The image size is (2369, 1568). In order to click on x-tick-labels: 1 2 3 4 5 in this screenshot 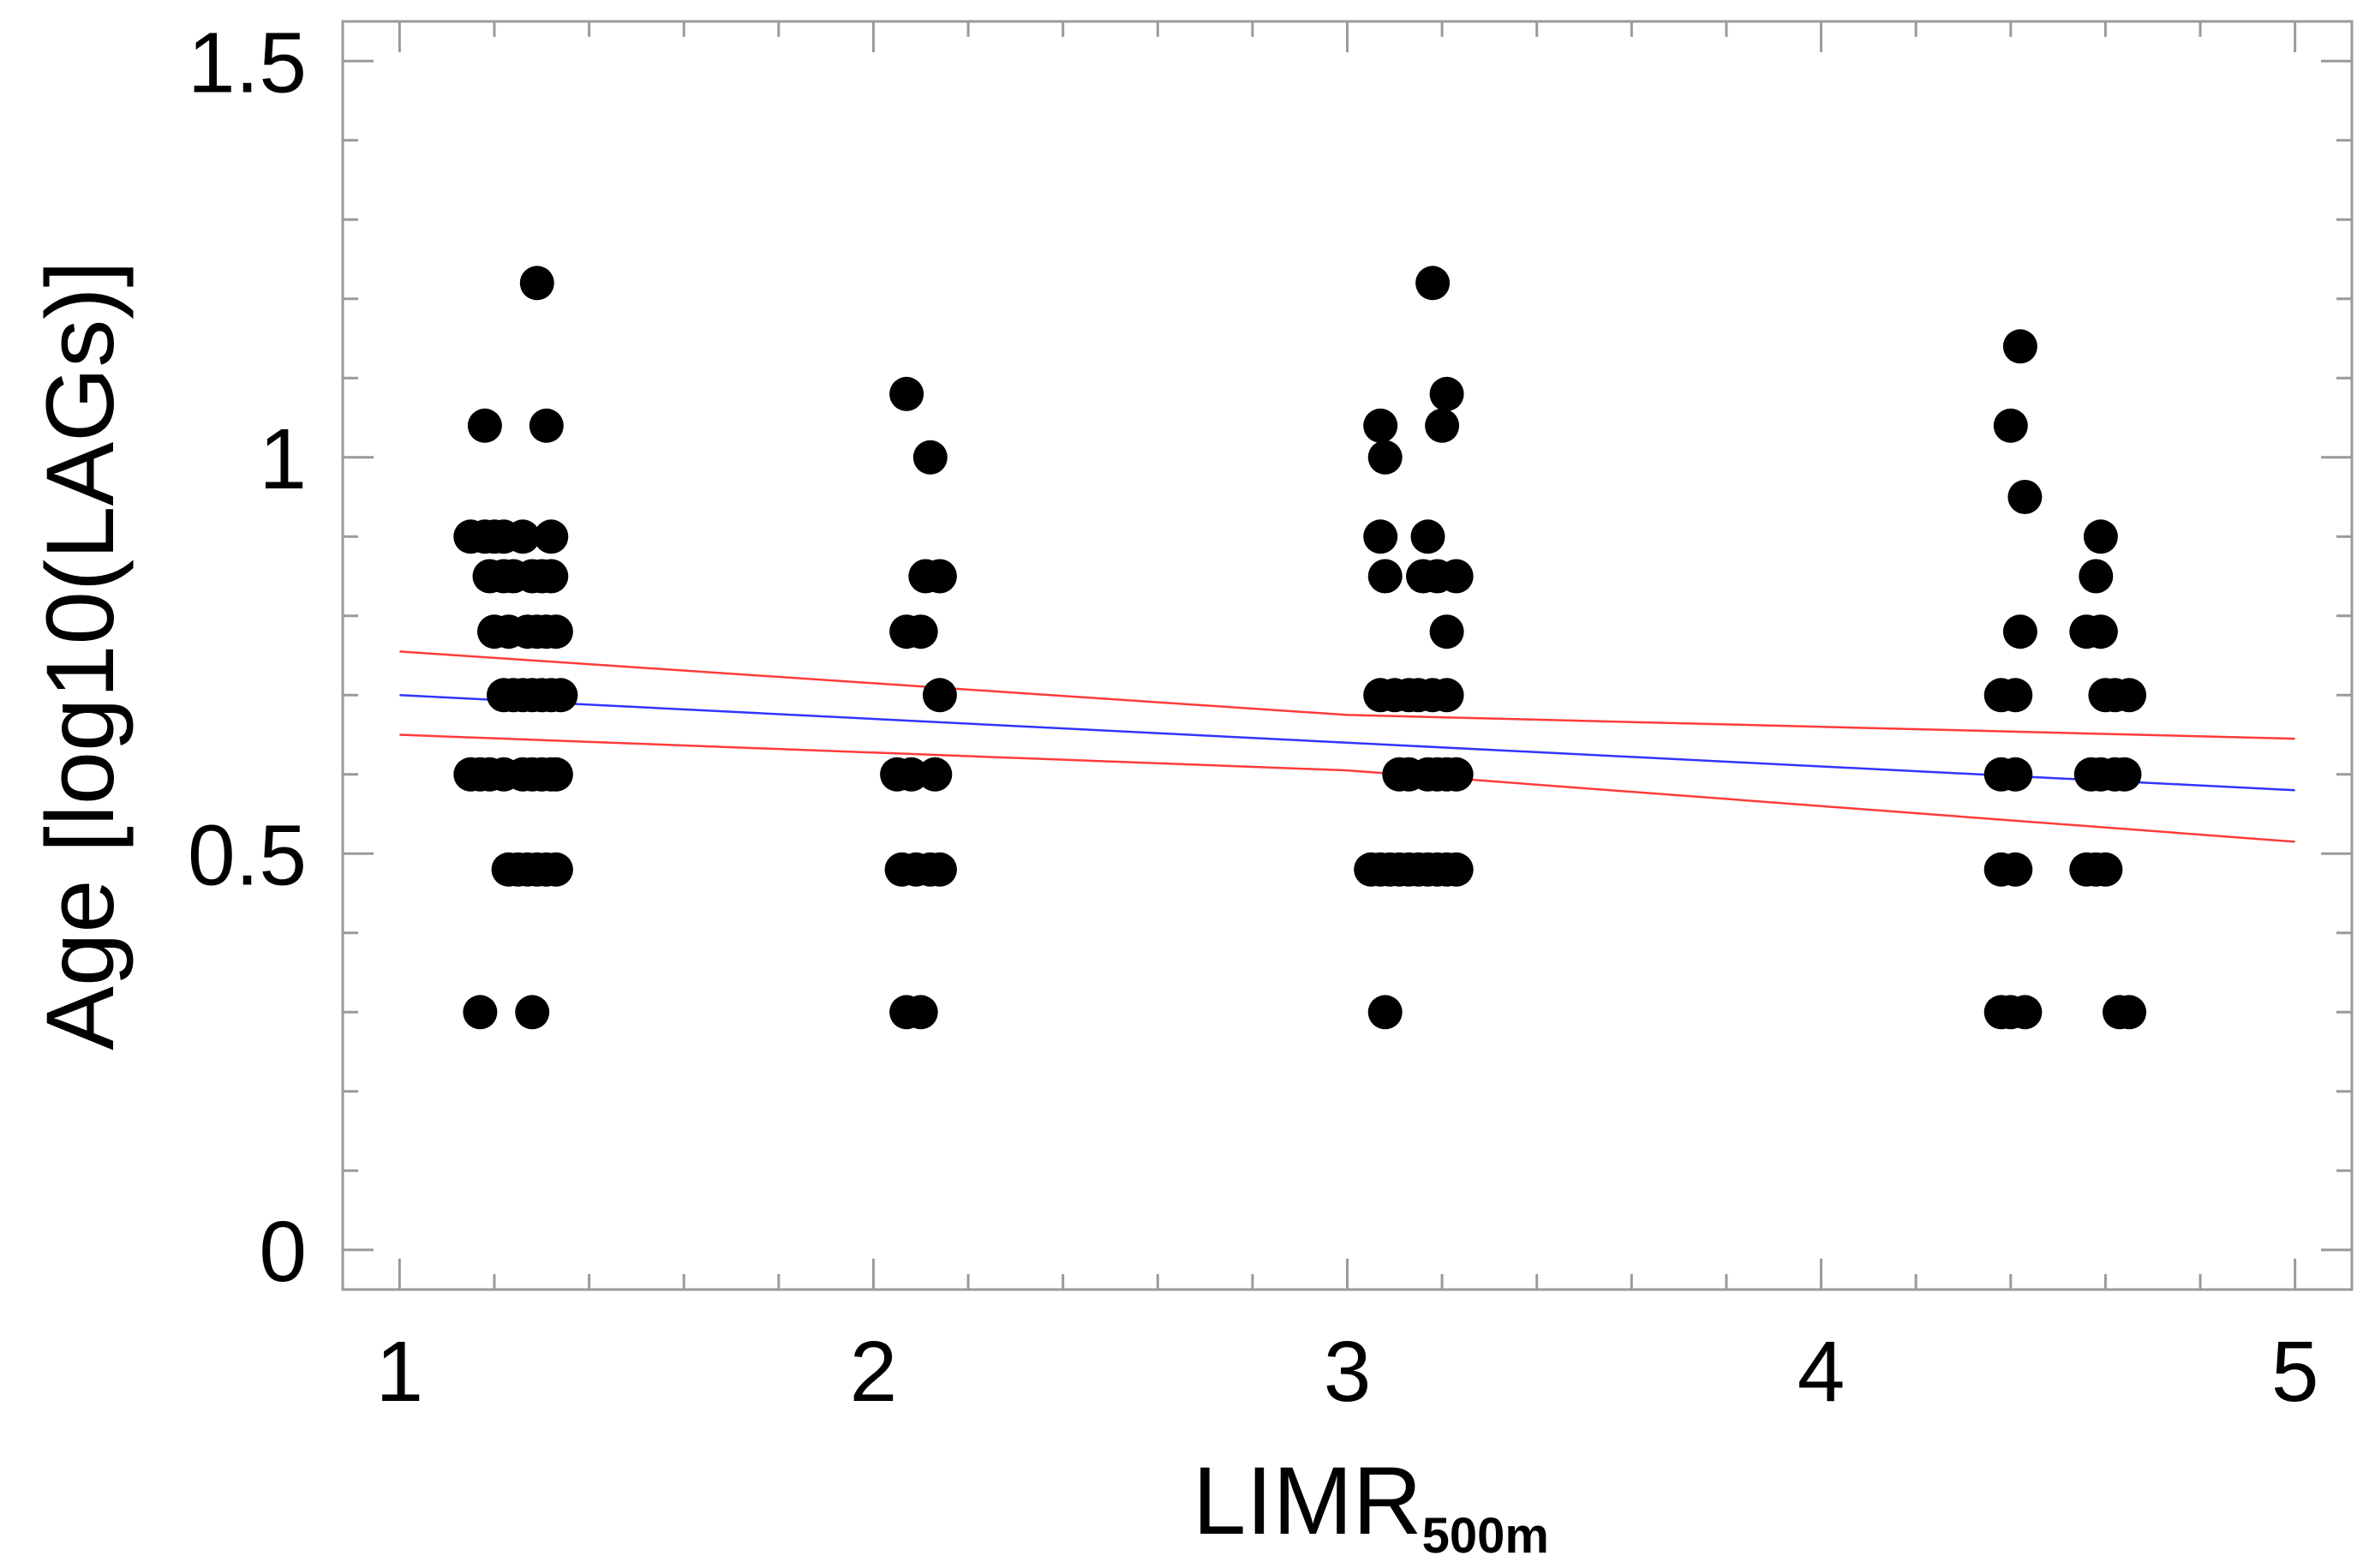, I will do `click(1347, 1372)`.